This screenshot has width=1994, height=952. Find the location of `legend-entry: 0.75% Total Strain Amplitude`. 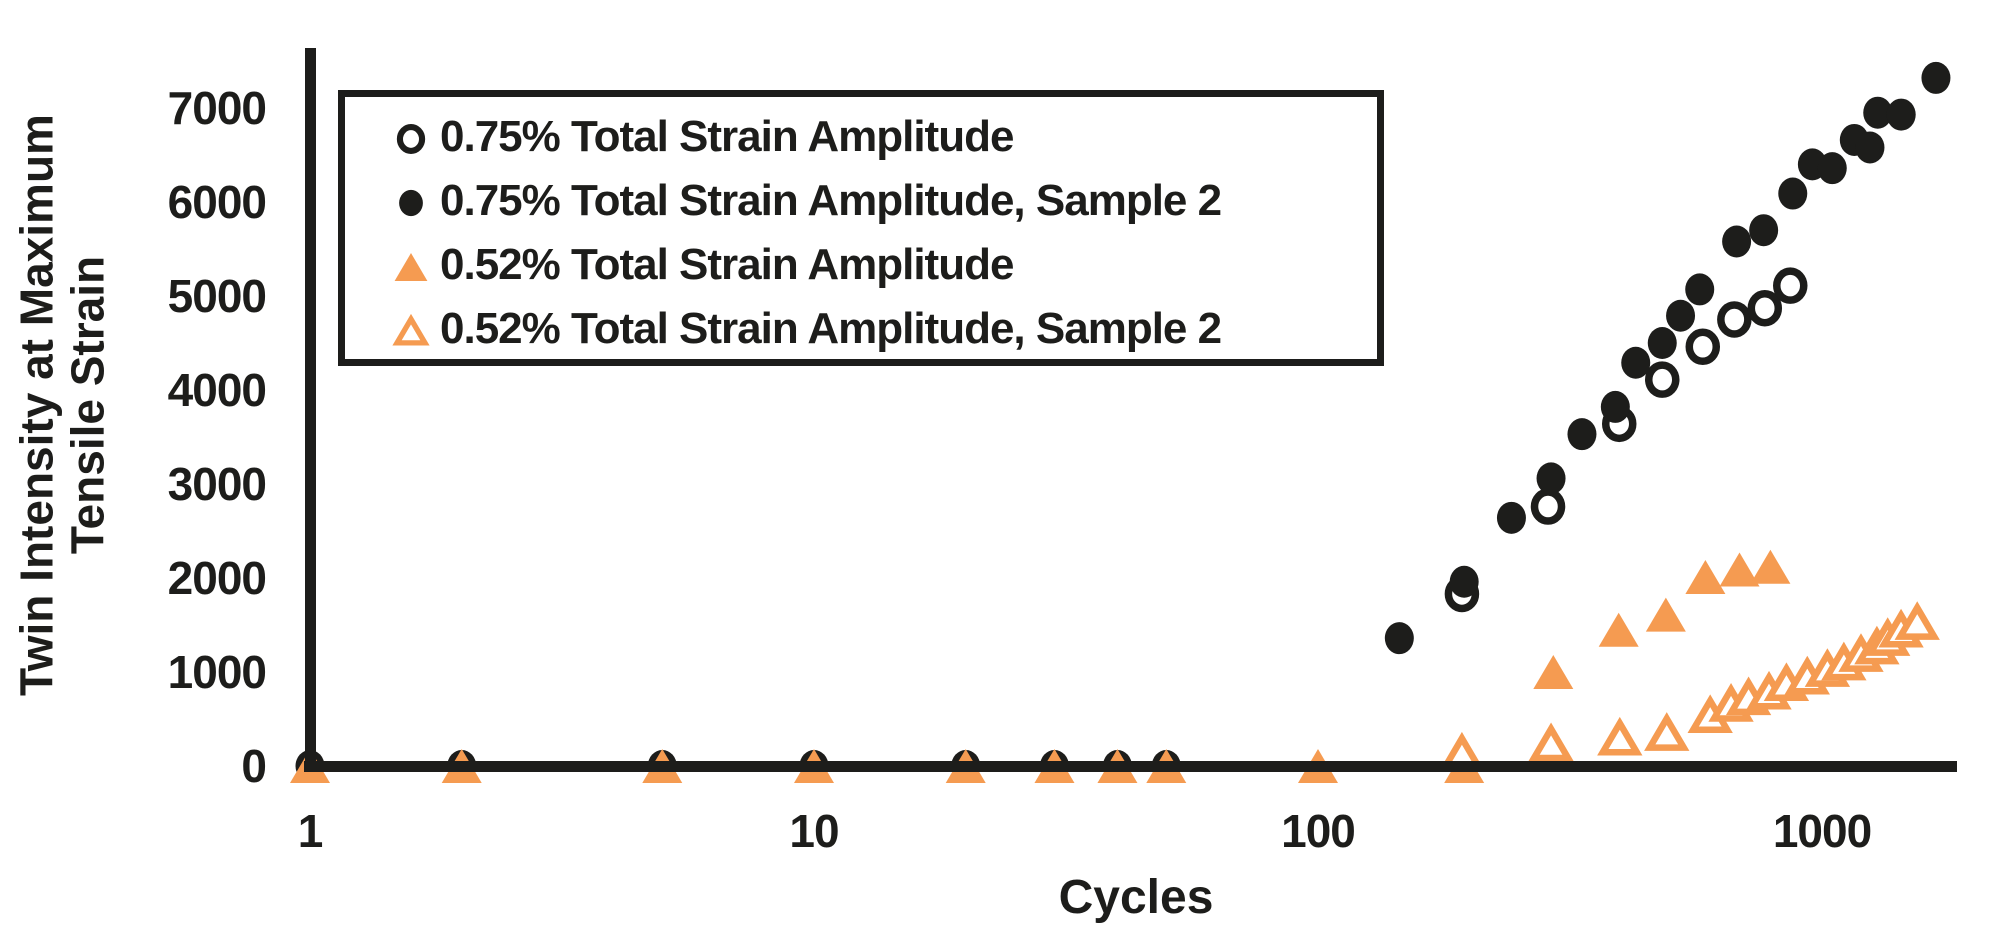

legend-entry: 0.75% Total Strain Amplitude is located at coordinates (883, 137).